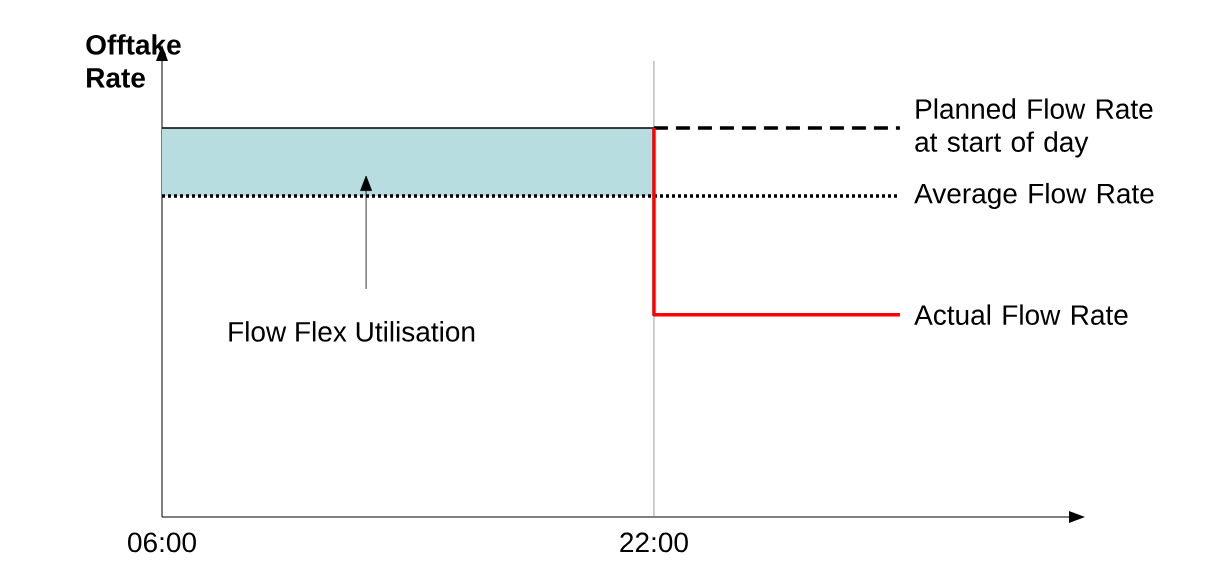 Image resolution: width=1215 pixels, height=574 pixels. What do you see at coordinates (352, 331) in the screenshot?
I see `annotation: Flow Flex Utilisation` at bounding box center [352, 331].